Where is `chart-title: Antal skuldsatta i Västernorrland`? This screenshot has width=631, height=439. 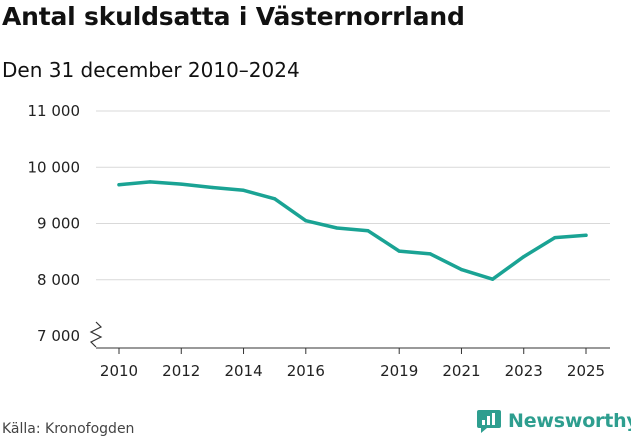
chart-title: Antal skuldsatta i Västernorrland is located at coordinates (233, 16).